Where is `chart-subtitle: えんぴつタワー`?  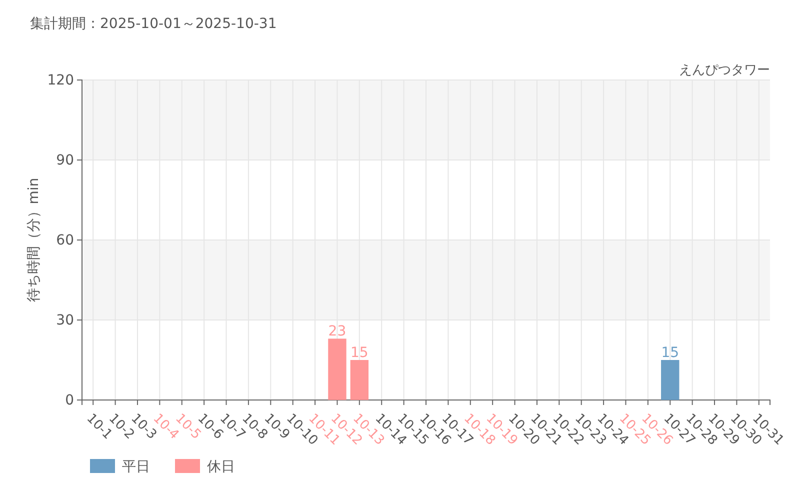 chart-subtitle: えんぴつタワー is located at coordinates (724, 70).